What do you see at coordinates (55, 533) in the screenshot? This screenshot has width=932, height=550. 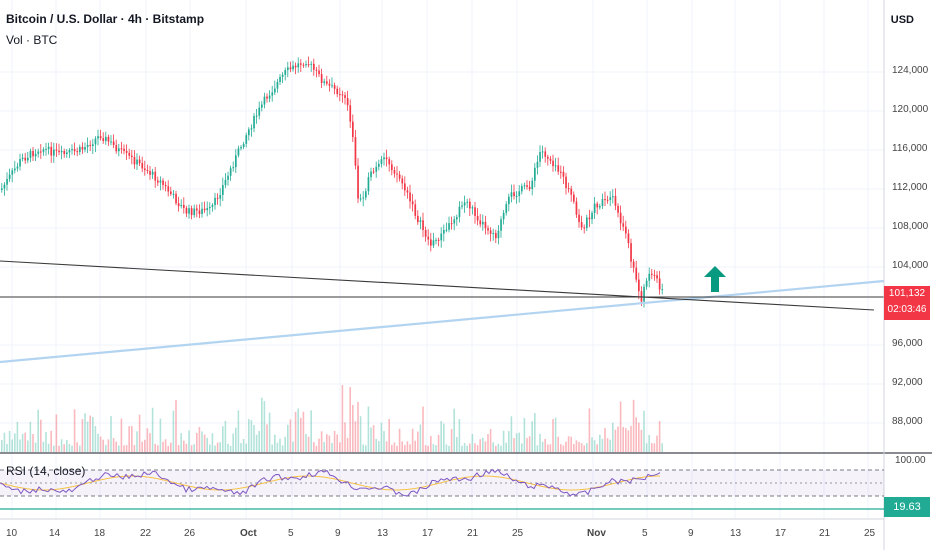 I see `time-tick: 14` at bounding box center [55, 533].